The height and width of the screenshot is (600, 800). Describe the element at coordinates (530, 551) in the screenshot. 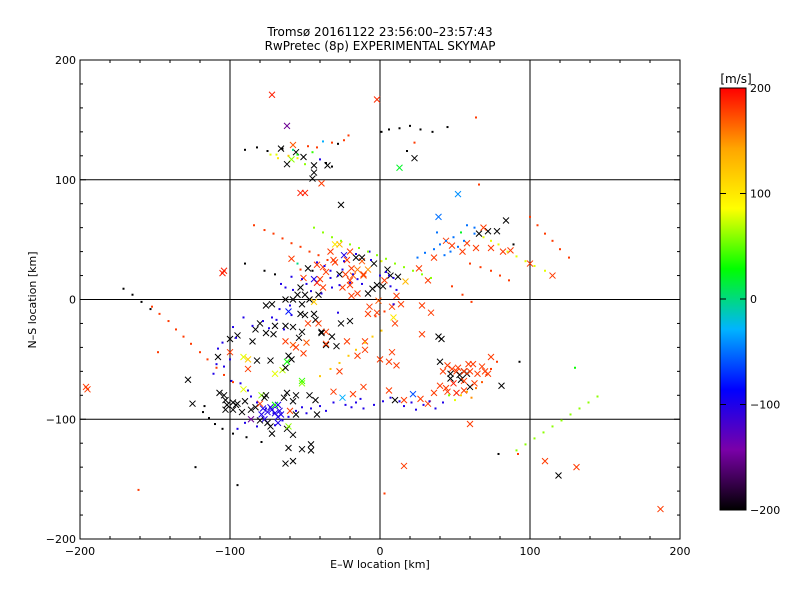

I see `x-tick-label: 100` at that location.